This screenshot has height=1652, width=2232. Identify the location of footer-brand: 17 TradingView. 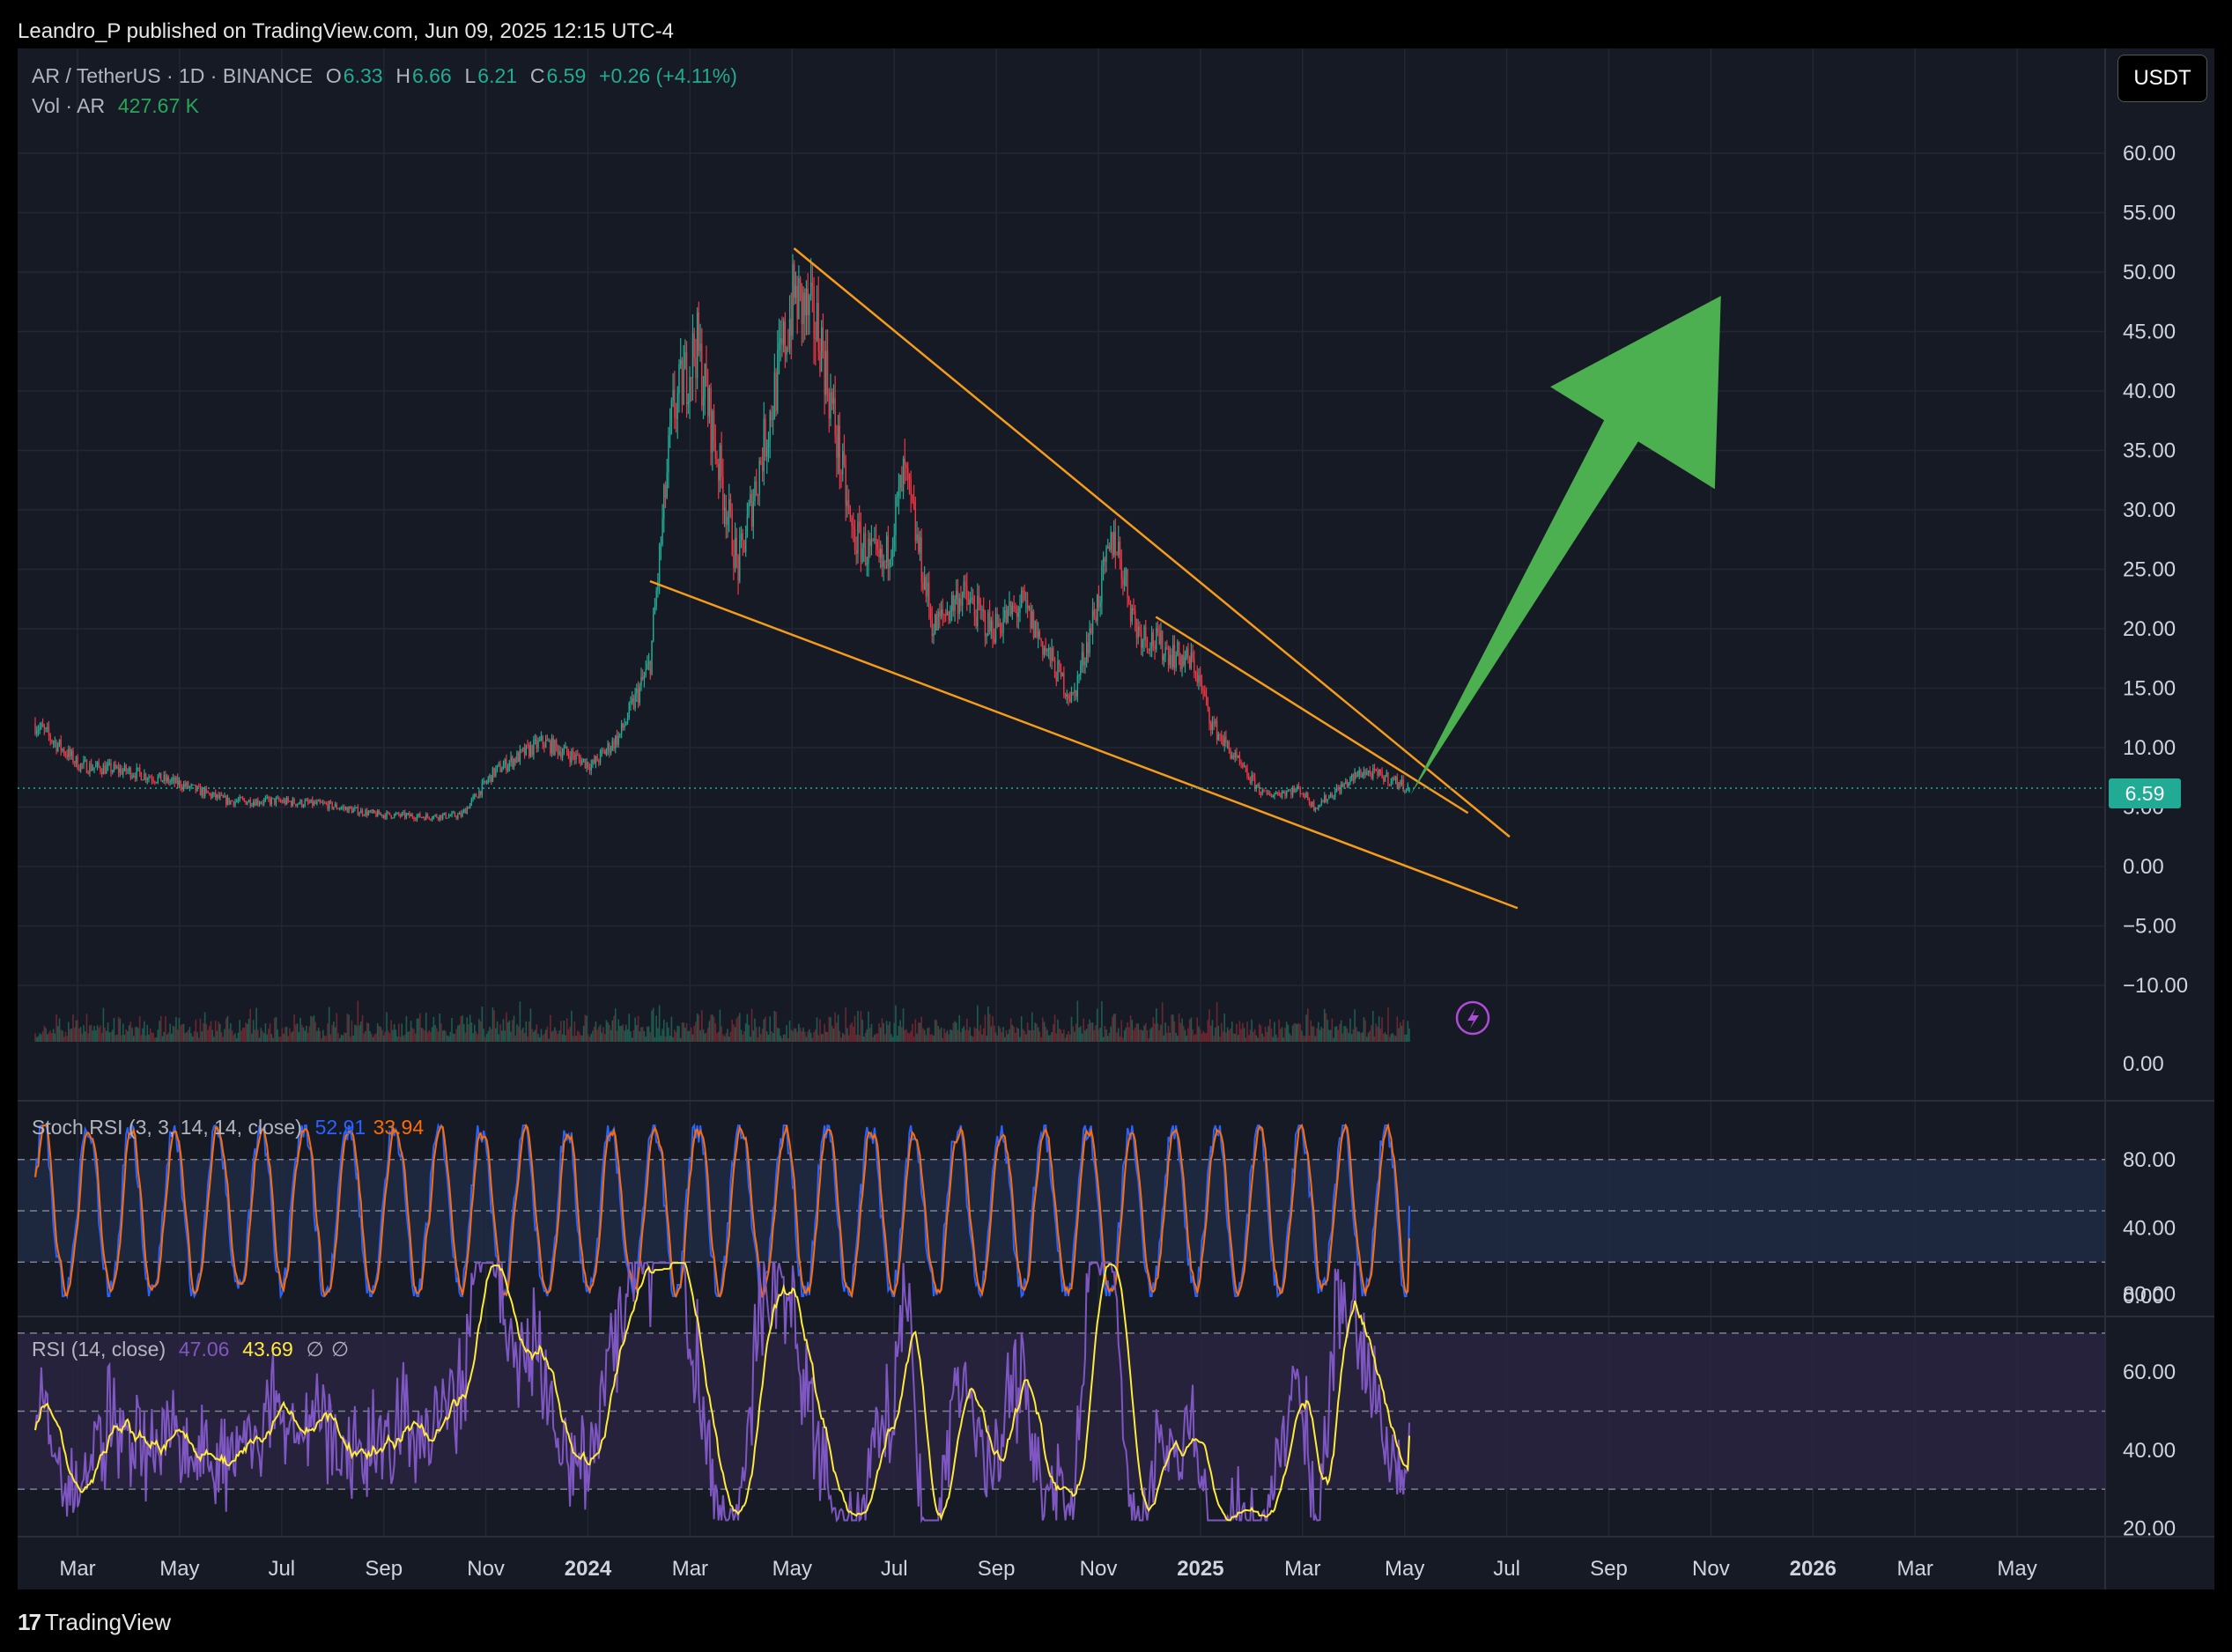
(94, 1622).